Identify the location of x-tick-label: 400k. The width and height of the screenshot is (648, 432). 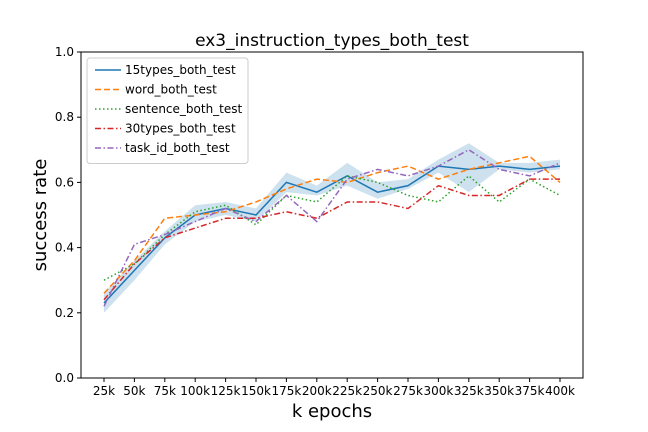
(560, 391).